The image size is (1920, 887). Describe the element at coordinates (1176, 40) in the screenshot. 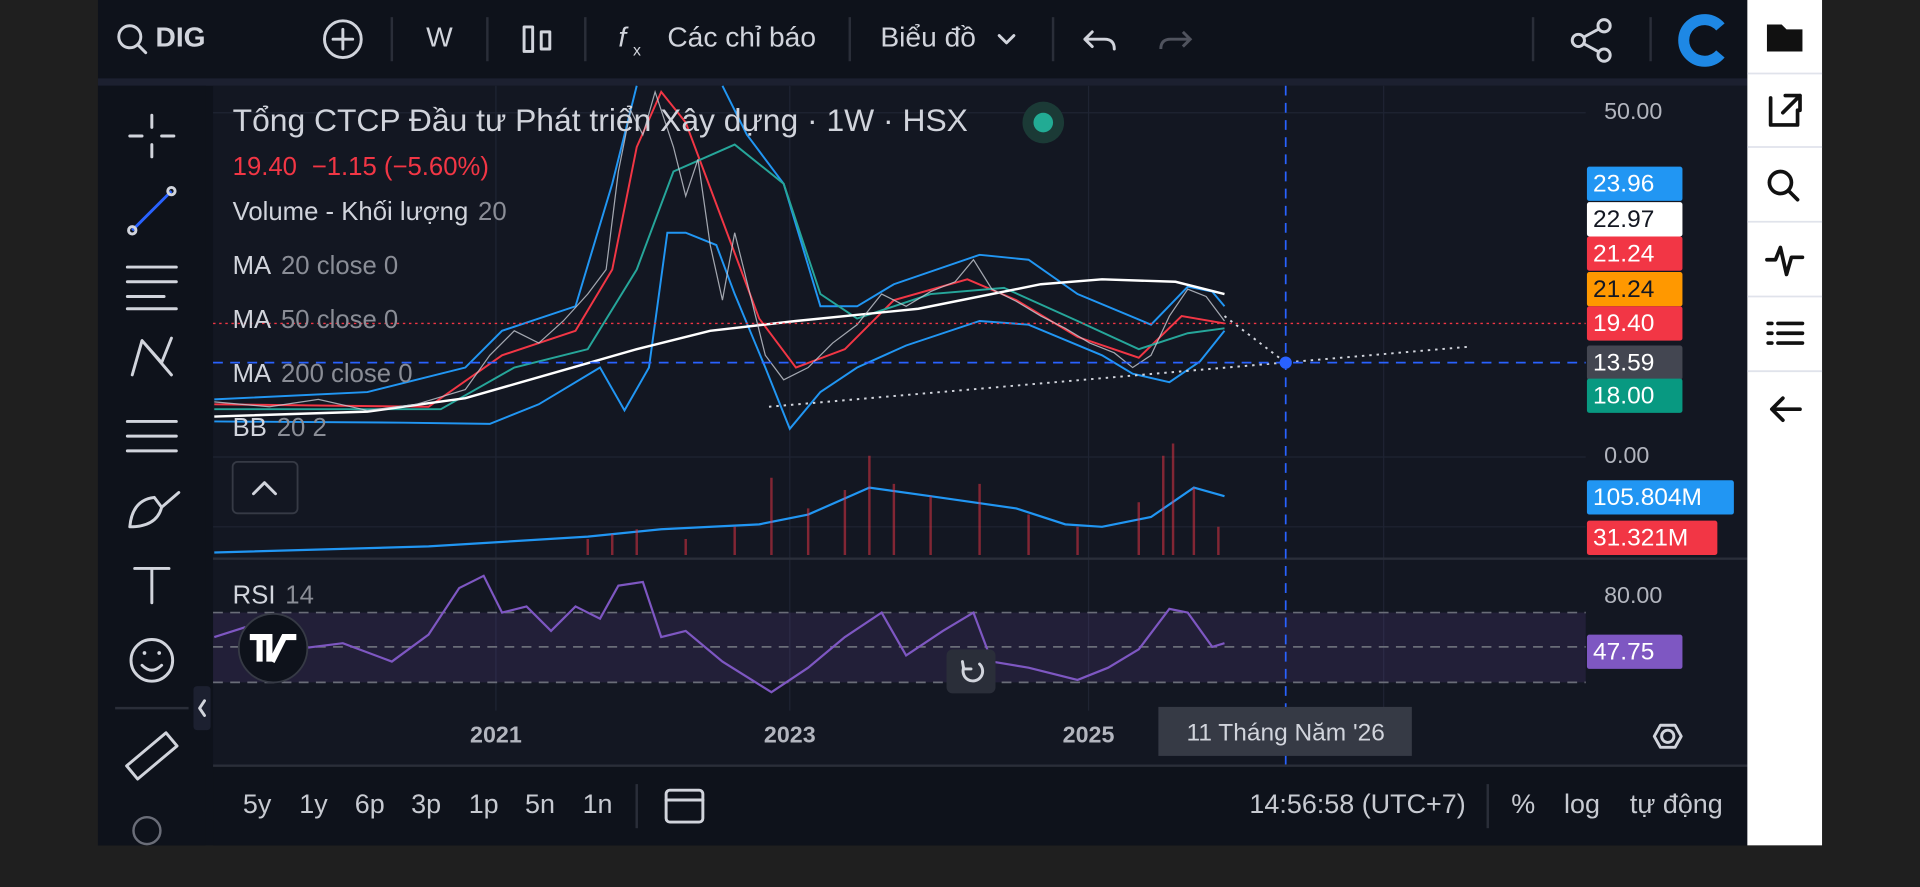

I see `redo` at that location.